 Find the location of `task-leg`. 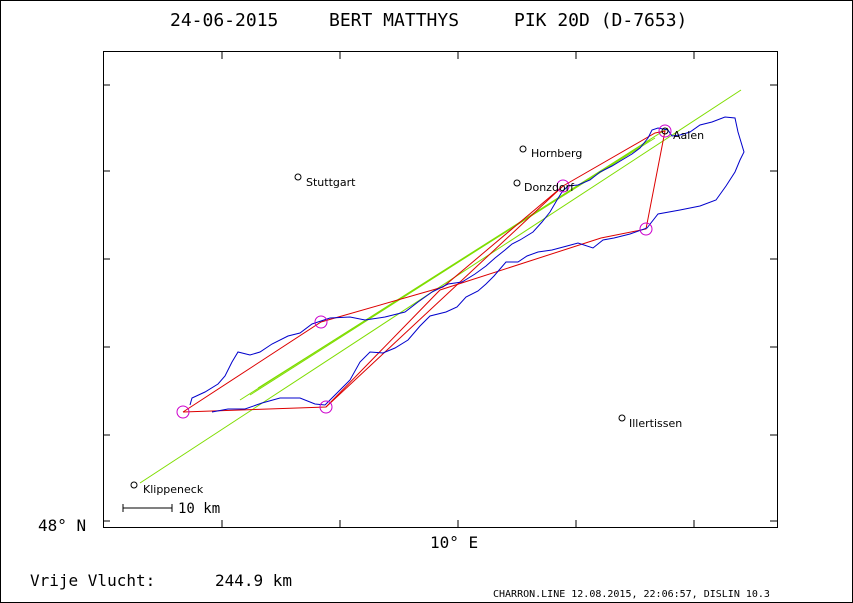

task-leg is located at coordinates (444, 296).